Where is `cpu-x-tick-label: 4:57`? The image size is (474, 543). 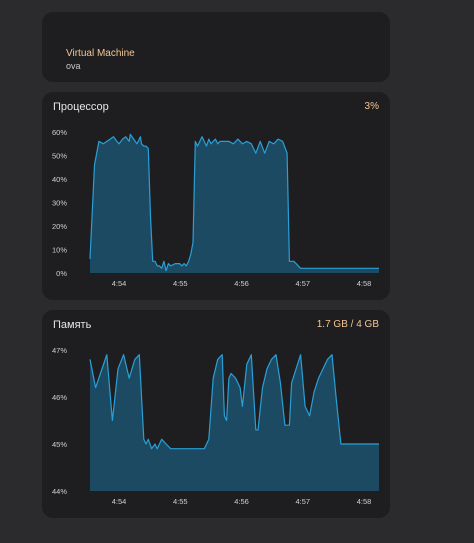 cpu-x-tick-label: 4:57 is located at coordinates (302, 283).